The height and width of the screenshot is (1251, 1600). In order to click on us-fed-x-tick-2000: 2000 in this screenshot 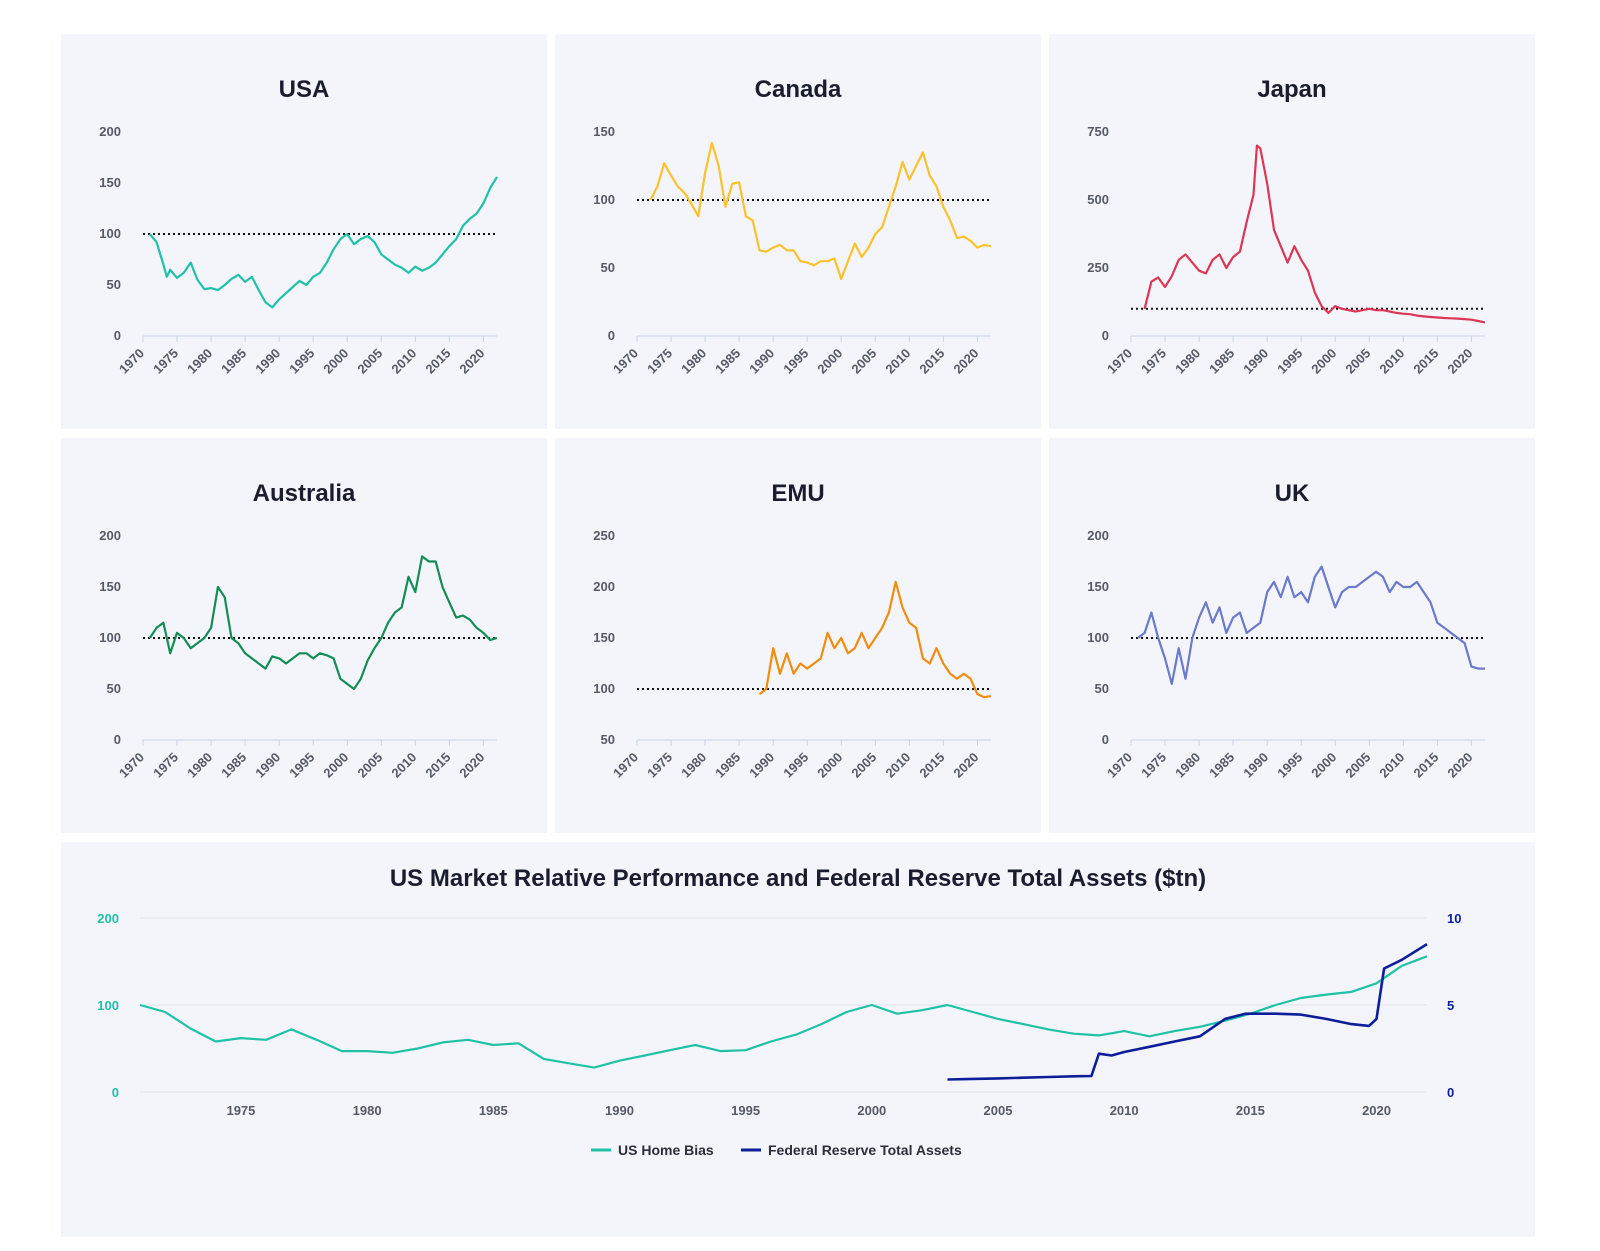, I will do `click(871, 1110)`.